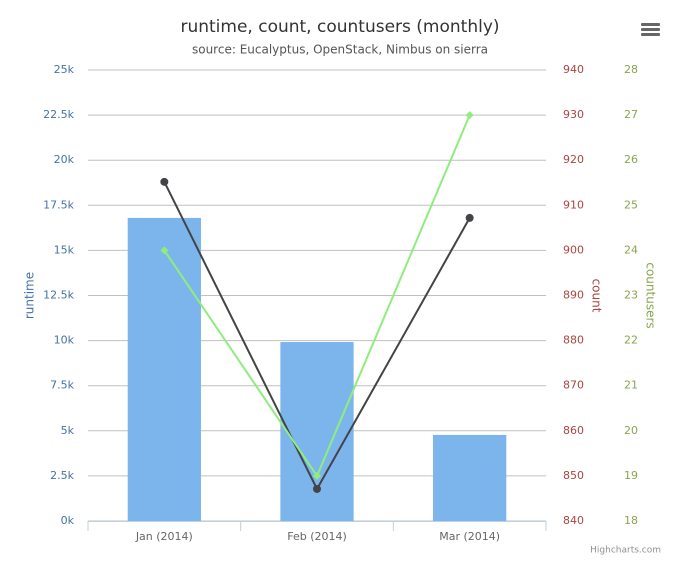 The height and width of the screenshot is (566, 680). Describe the element at coordinates (62, 385) in the screenshot. I see `y-tick-label: 7.5k` at that location.